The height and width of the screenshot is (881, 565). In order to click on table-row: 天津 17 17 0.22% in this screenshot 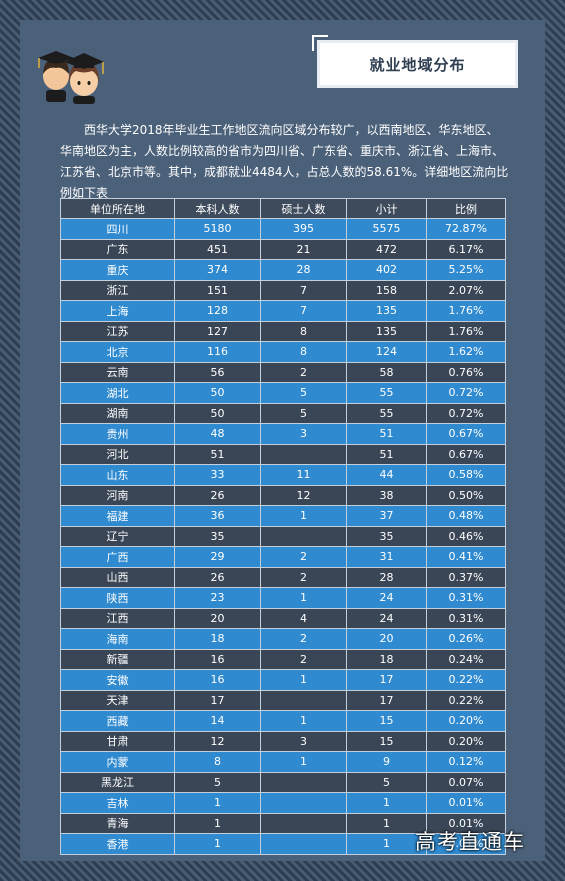, I will do `click(283, 700)`.